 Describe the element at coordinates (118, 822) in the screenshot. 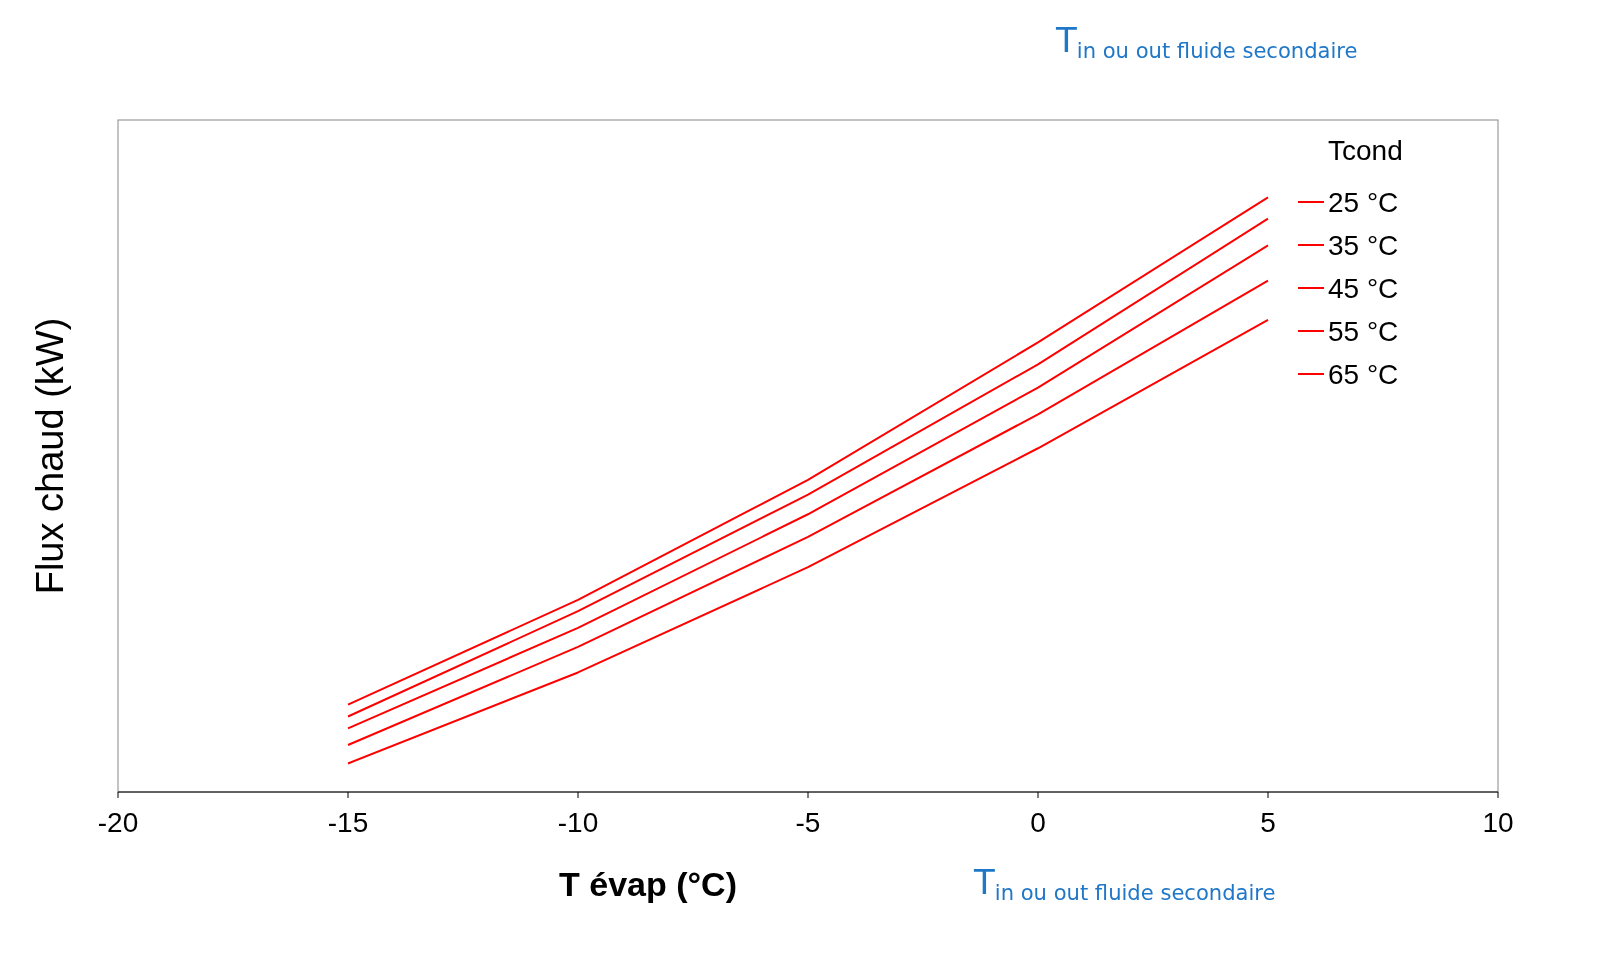

I see `x-tick-label: -20` at that location.